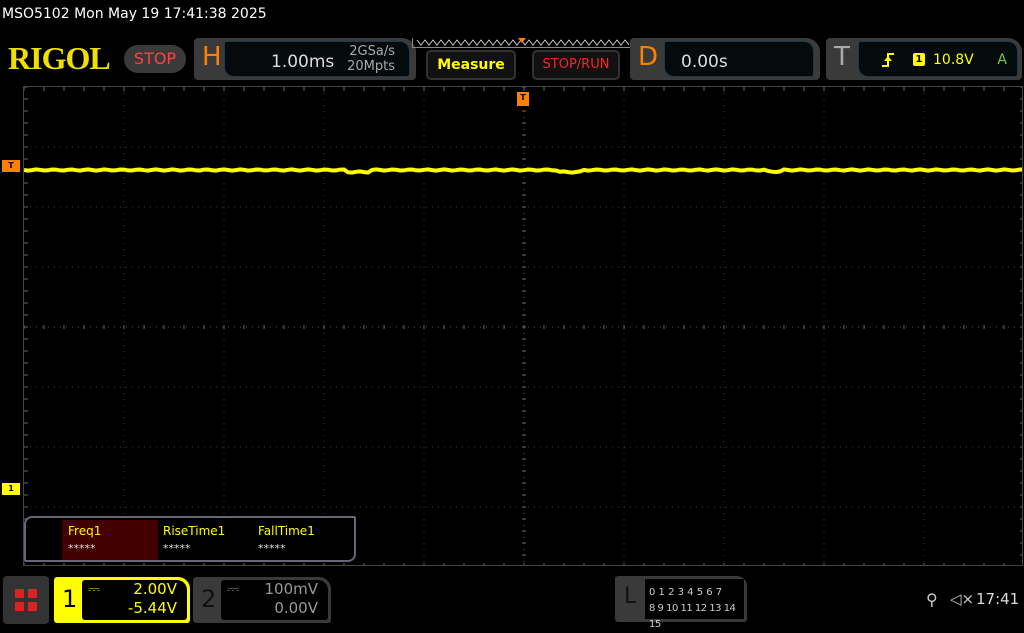  What do you see at coordinates (523, 43) in the screenshot?
I see `waveform-overview-bar` at bounding box center [523, 43].